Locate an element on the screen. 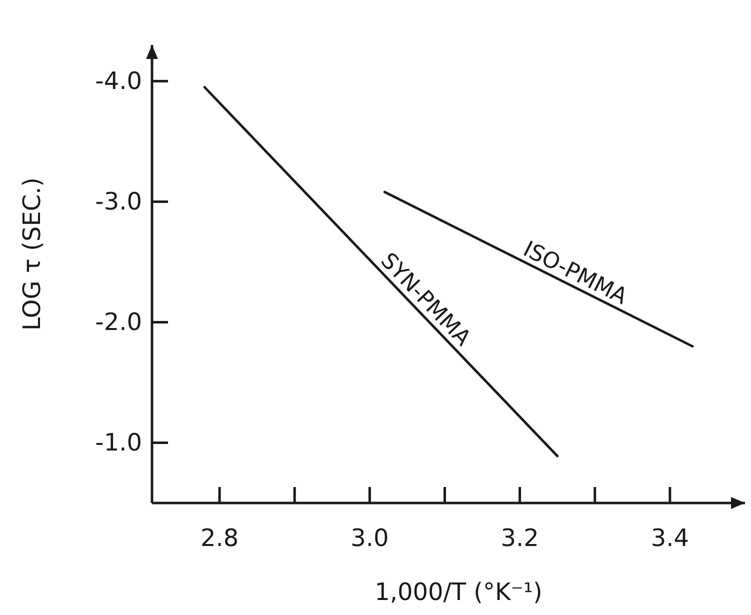  y-tick-label: -4.0 is located at coordinates (118, 80).